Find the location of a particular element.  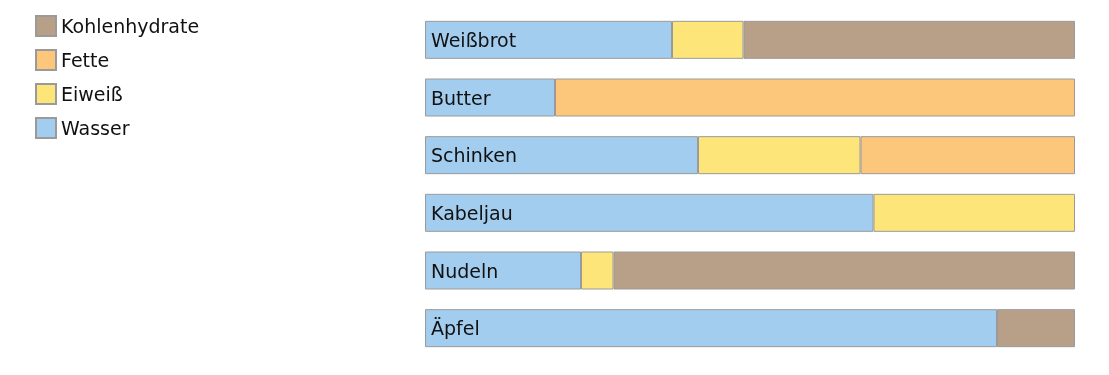

y-tick-label: Butter is located at coordinates (461, 97).